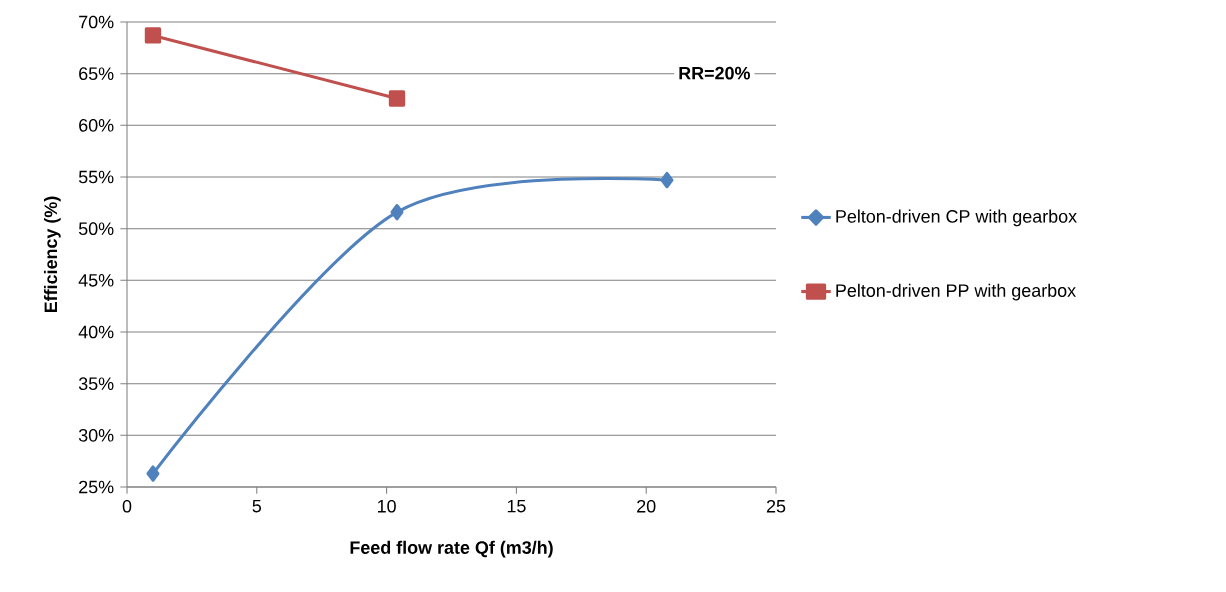 The width and height of the screenshot is (1226, 592). Describe the element at coordinates (52, 254) in the screenshot. I see `y-axis-title: Efficiency (%)` at that location.